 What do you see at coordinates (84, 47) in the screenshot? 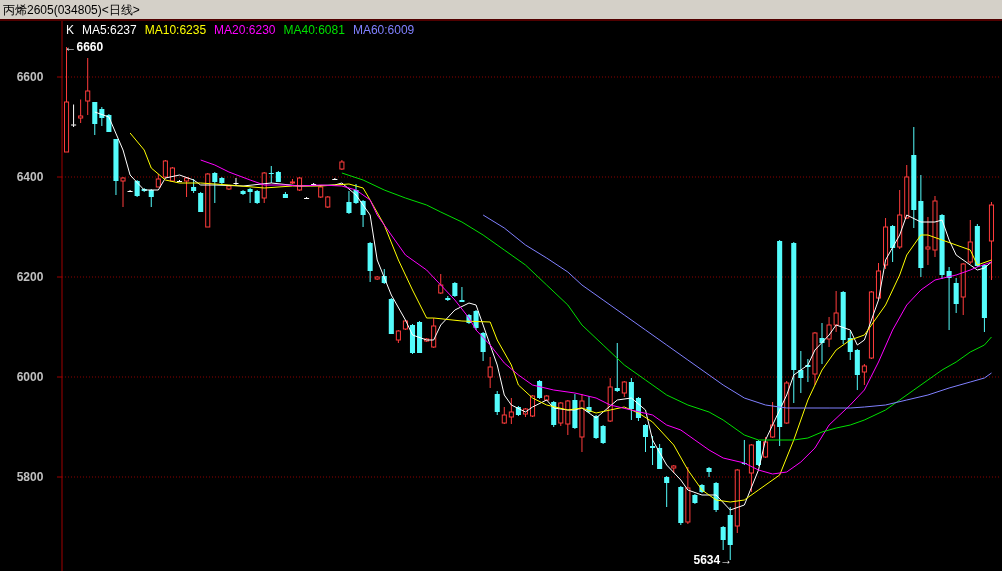
I see `annotation: ←6660` at bounding box center [84, 47].